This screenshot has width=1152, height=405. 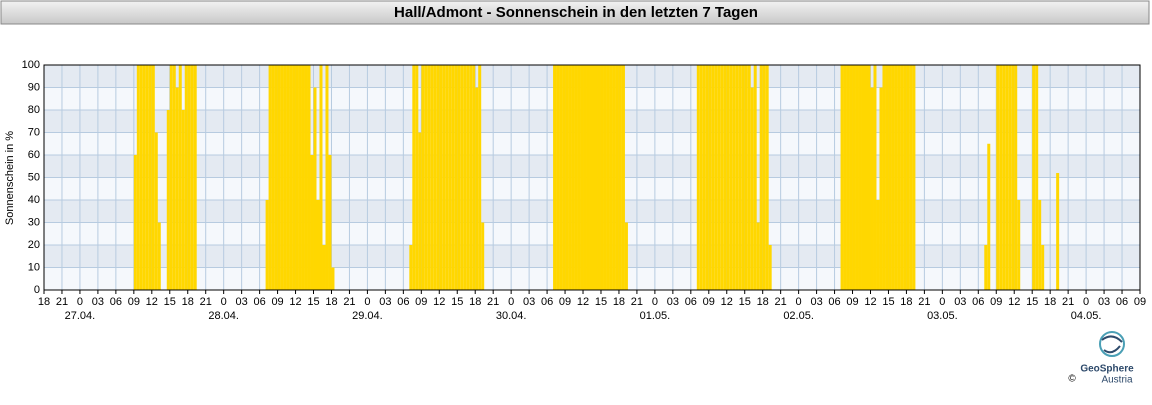 What do you see at coordinates (34, 155) in the screenshot?
I see `y-tick-label: 60` at bounding box center [34, 155].